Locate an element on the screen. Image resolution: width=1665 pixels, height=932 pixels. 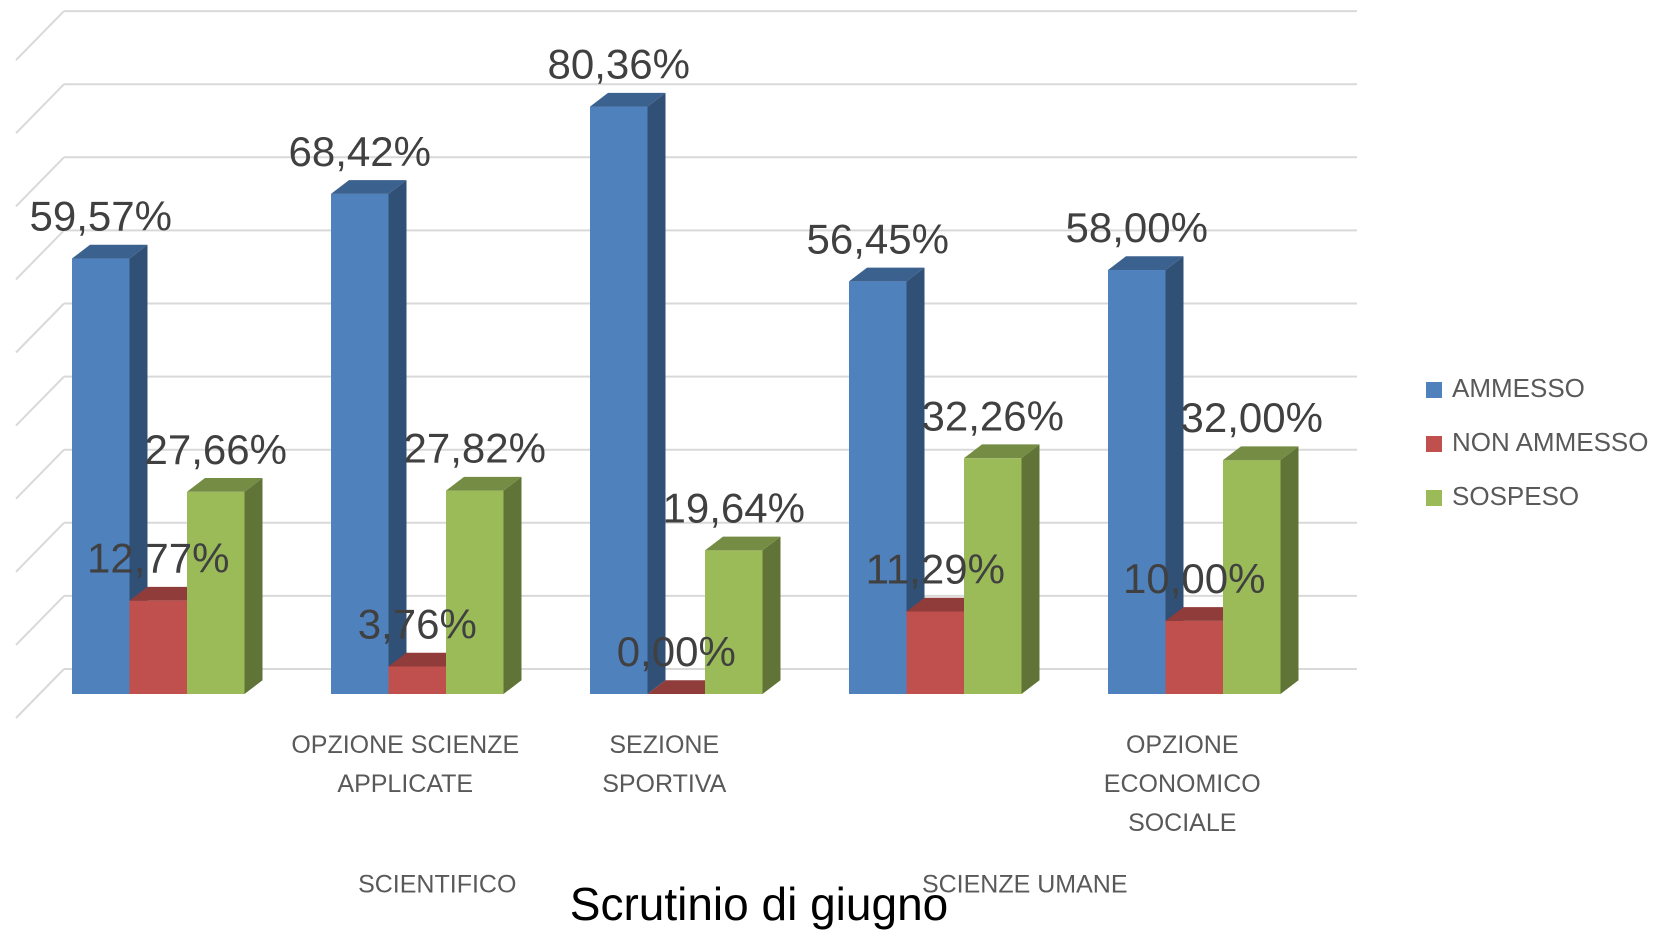
value-label: 80,36% is located at coordinates (619, 64).